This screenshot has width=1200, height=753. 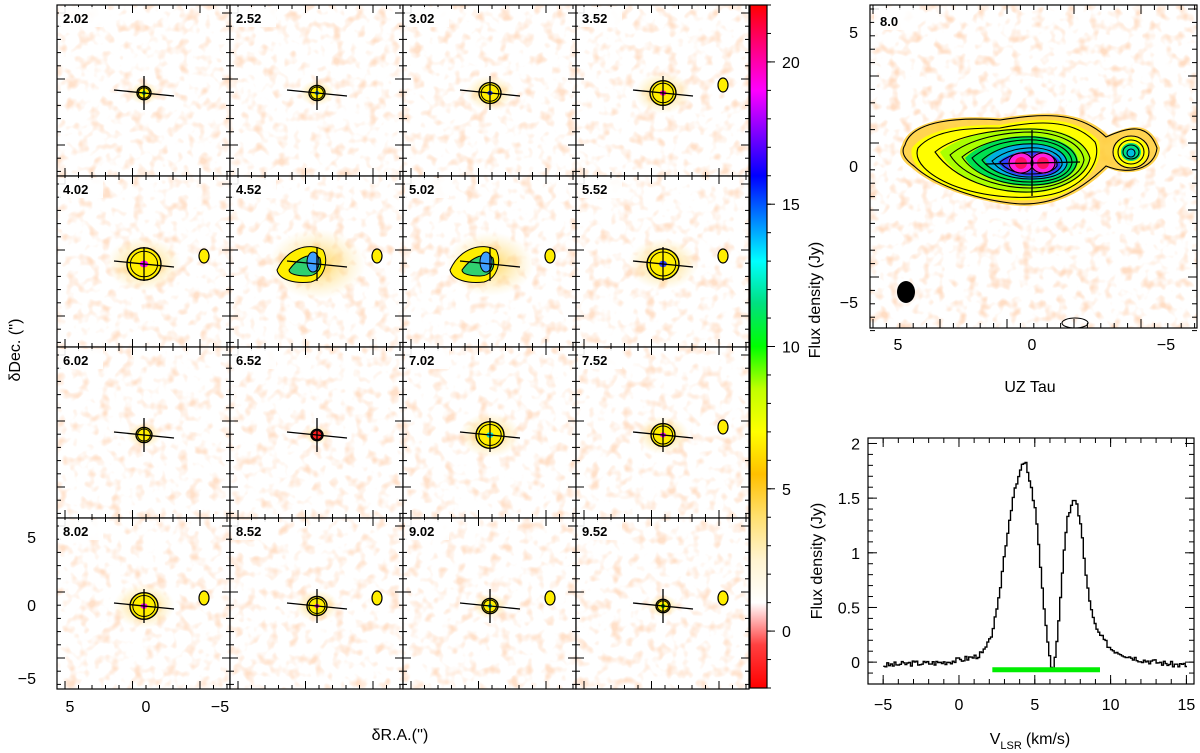 I want to click on channel-panel: 8.52, so click(x=316, y=603).